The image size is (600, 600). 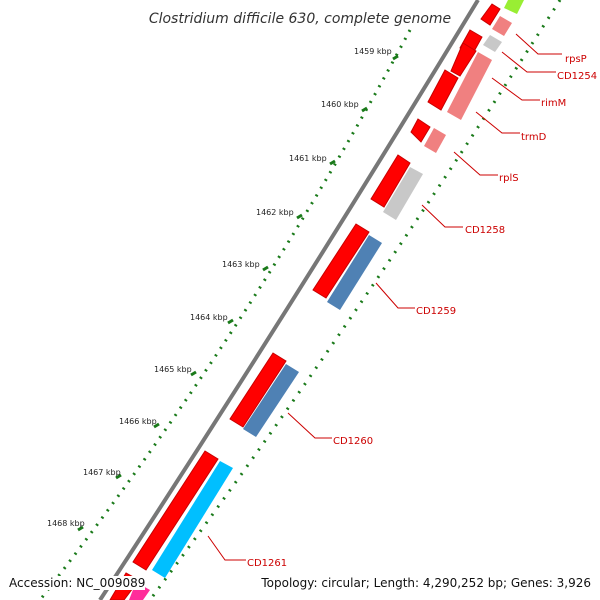 I want to click on tick-label: 1461 kbp, so click(x=308, y=158).